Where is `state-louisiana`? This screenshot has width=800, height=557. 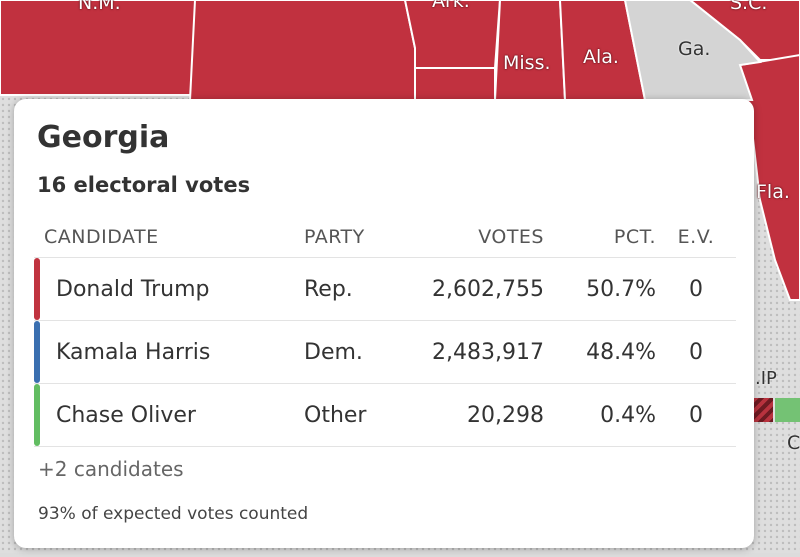
state-louisiana is located at coordinates (455, 84).